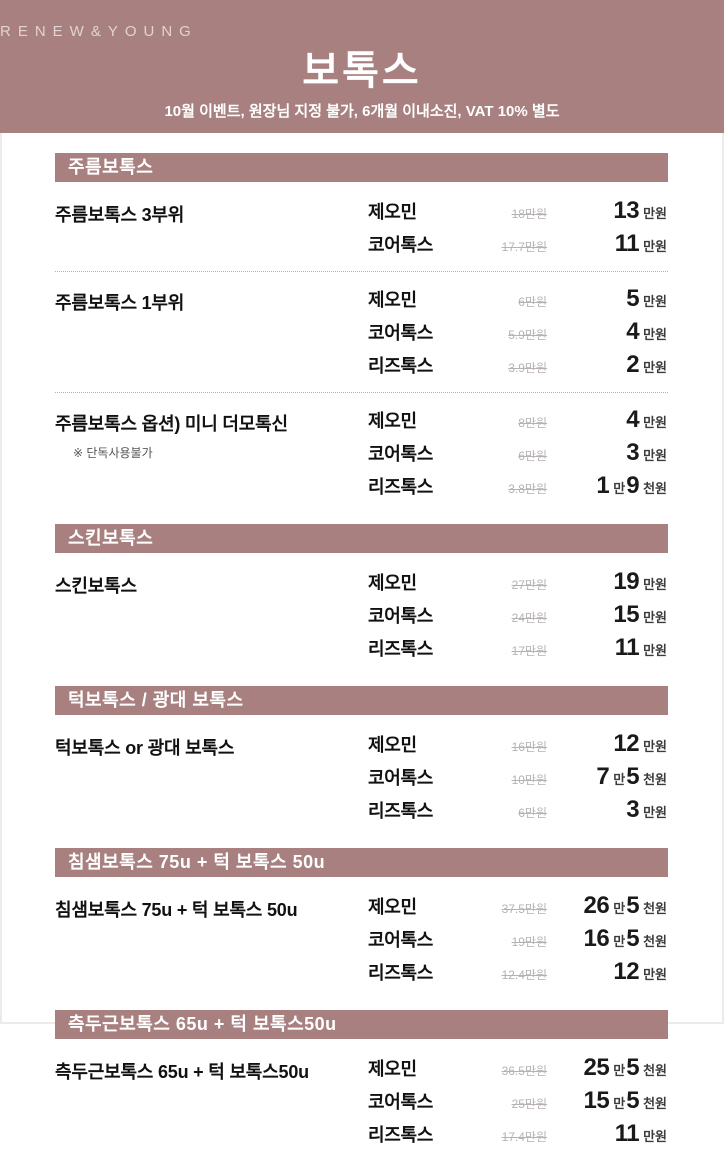 This screenshot has width=724, height=1153. What do you see at coordinates (211, 907) in the screenshot?
I see `item-info: 침샘보톡스 75u + 턱 보톡스 50u` at bounding box center [211, 907].